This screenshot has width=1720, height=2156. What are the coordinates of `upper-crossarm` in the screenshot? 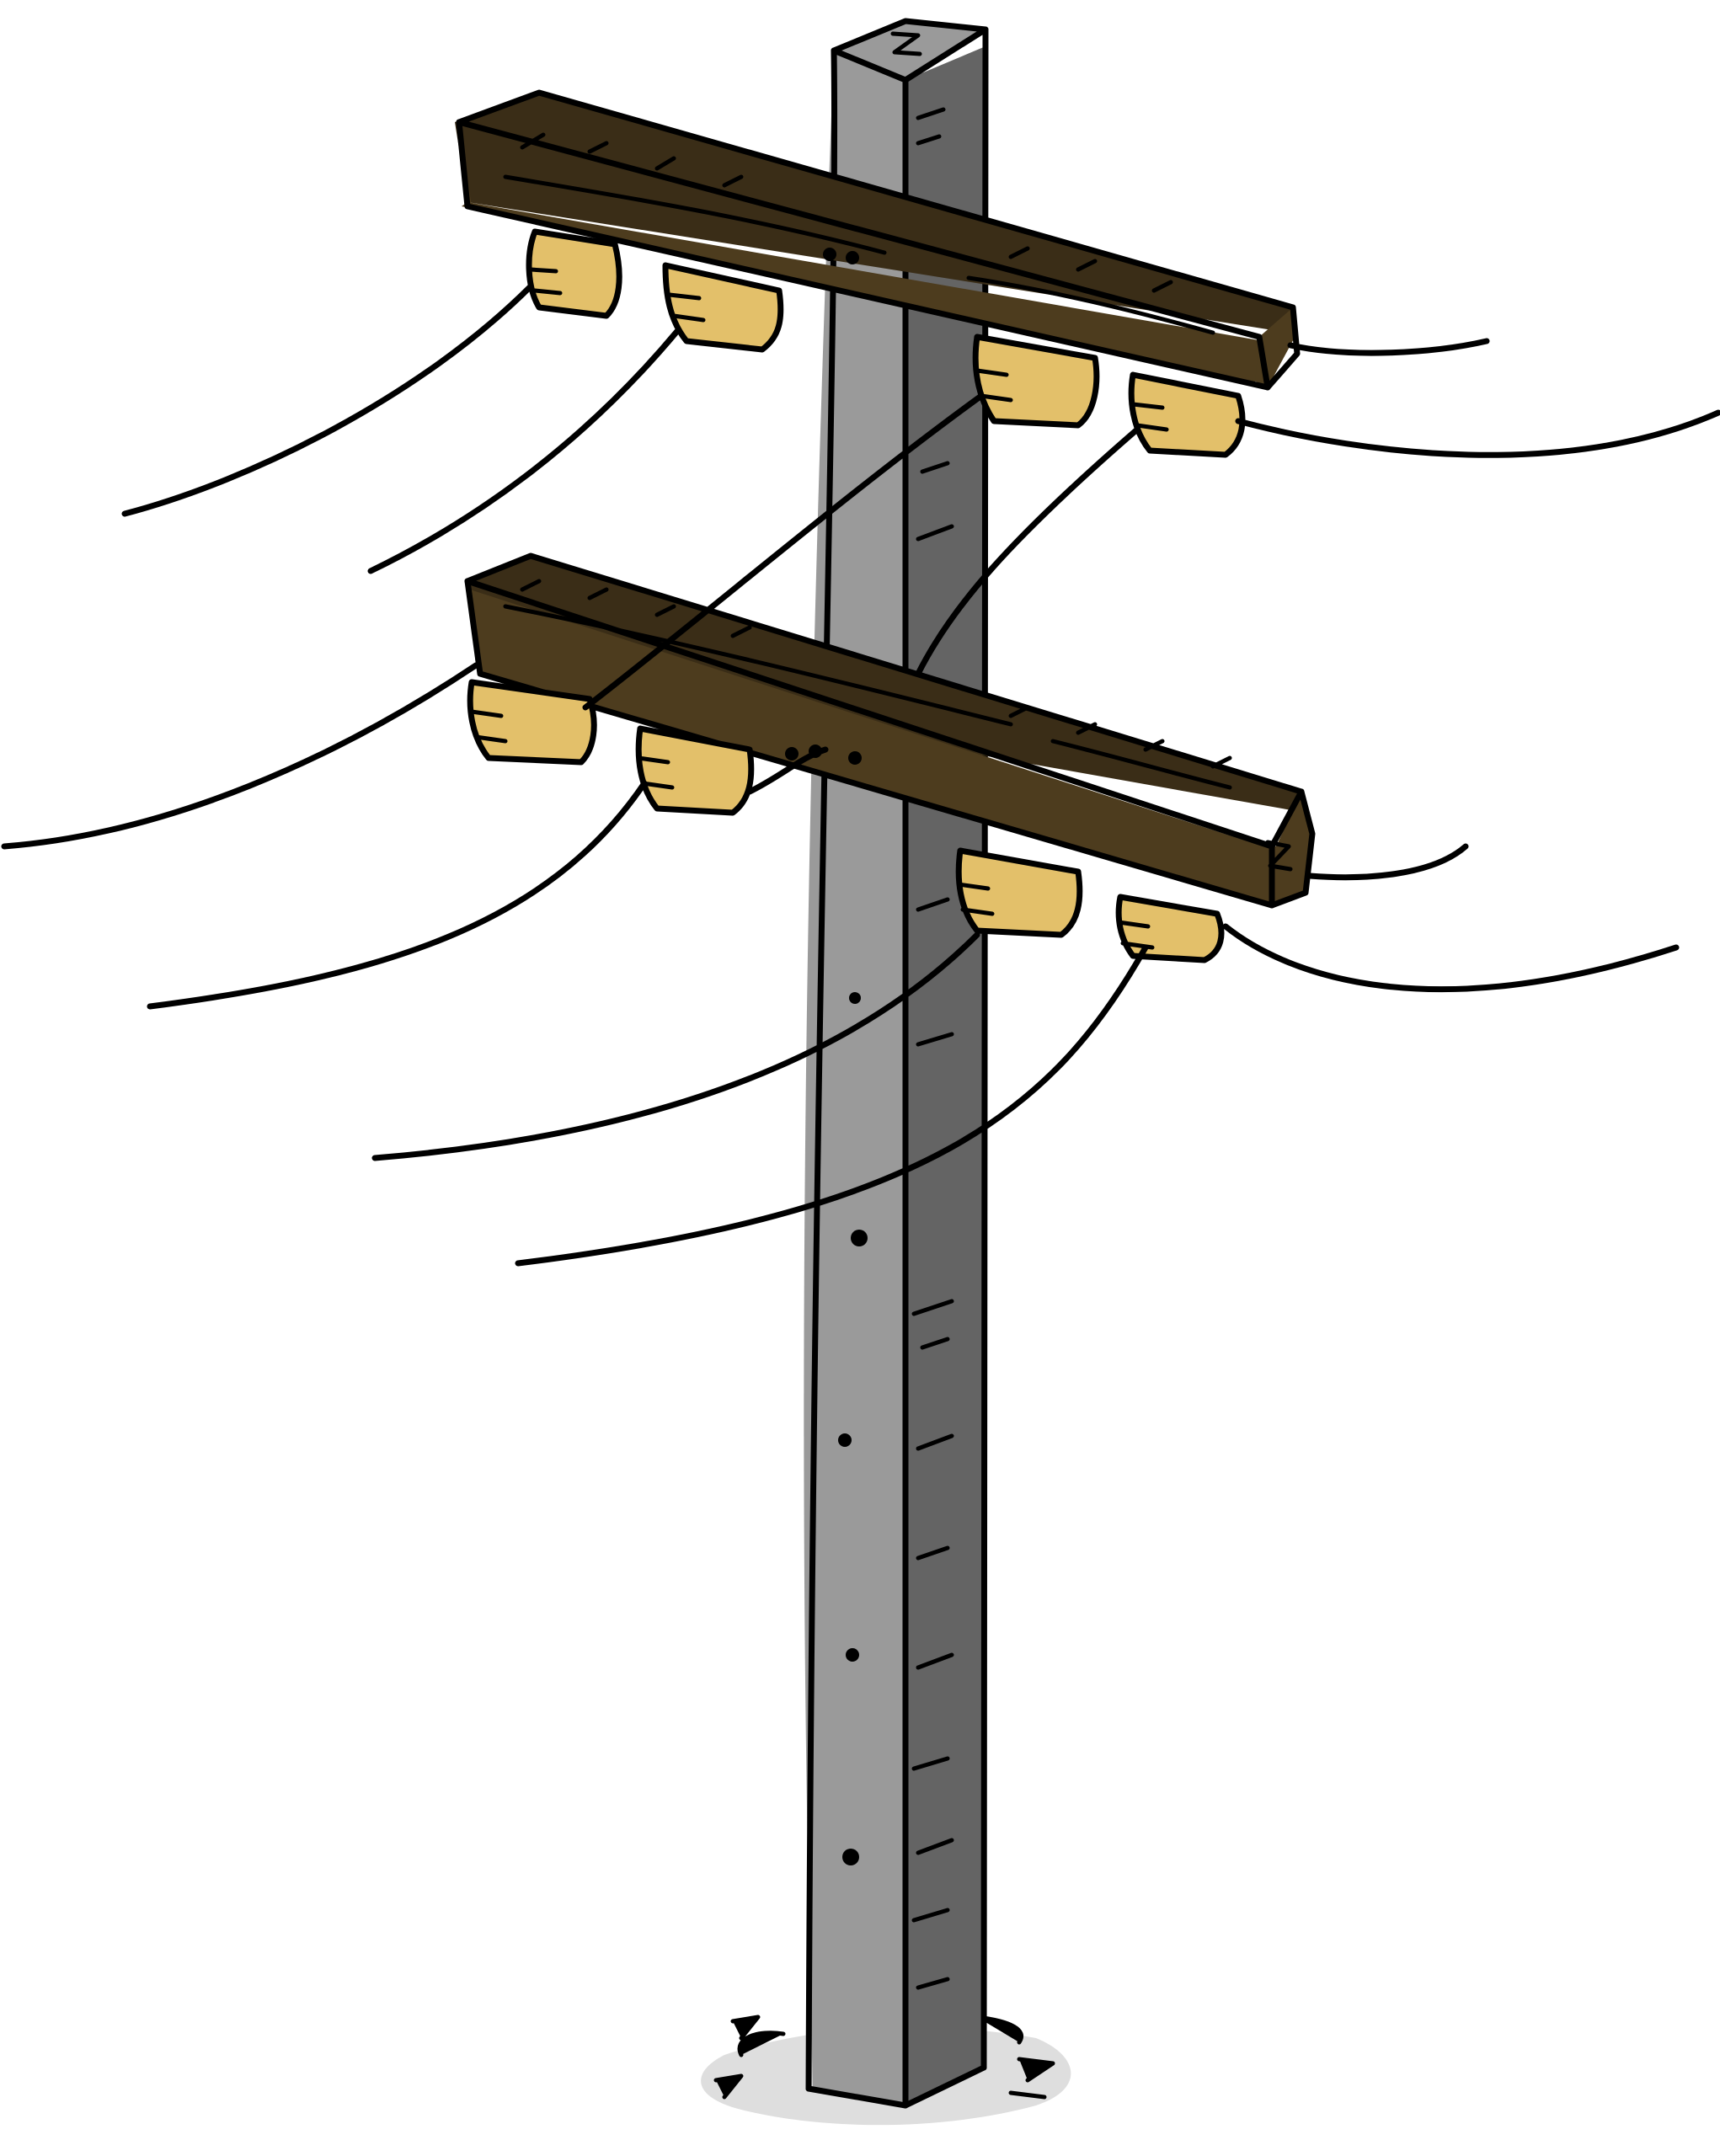 It's located at (878, 240).